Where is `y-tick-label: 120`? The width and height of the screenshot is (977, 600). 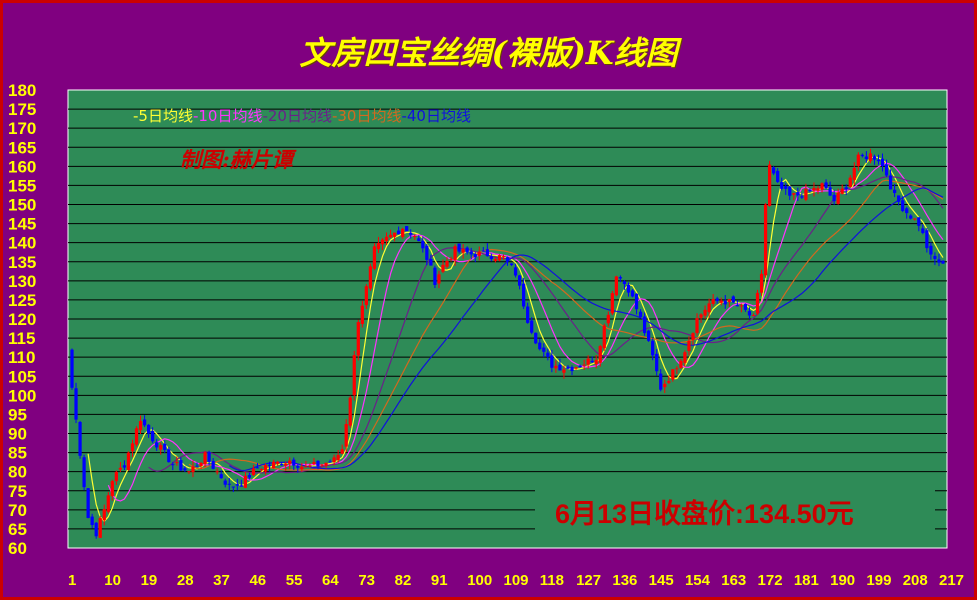 y-tick-label: 120 is located at coordinates (22, 319).